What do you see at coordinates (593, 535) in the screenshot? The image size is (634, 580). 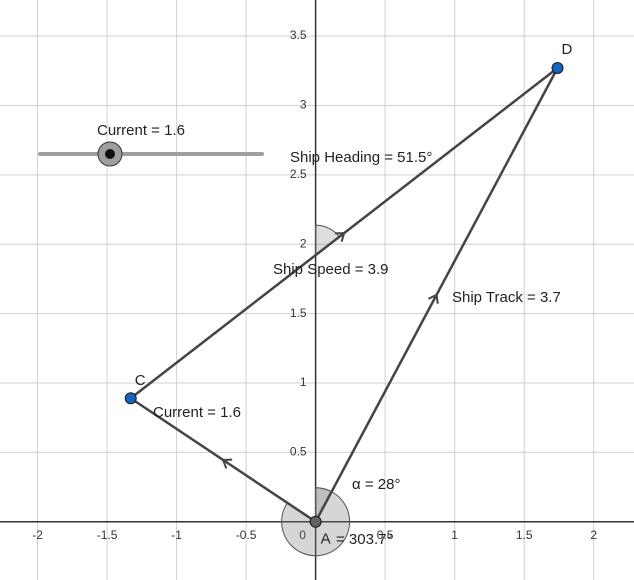 I see `x-tick-label: 2` at bounding box center [593, 535].